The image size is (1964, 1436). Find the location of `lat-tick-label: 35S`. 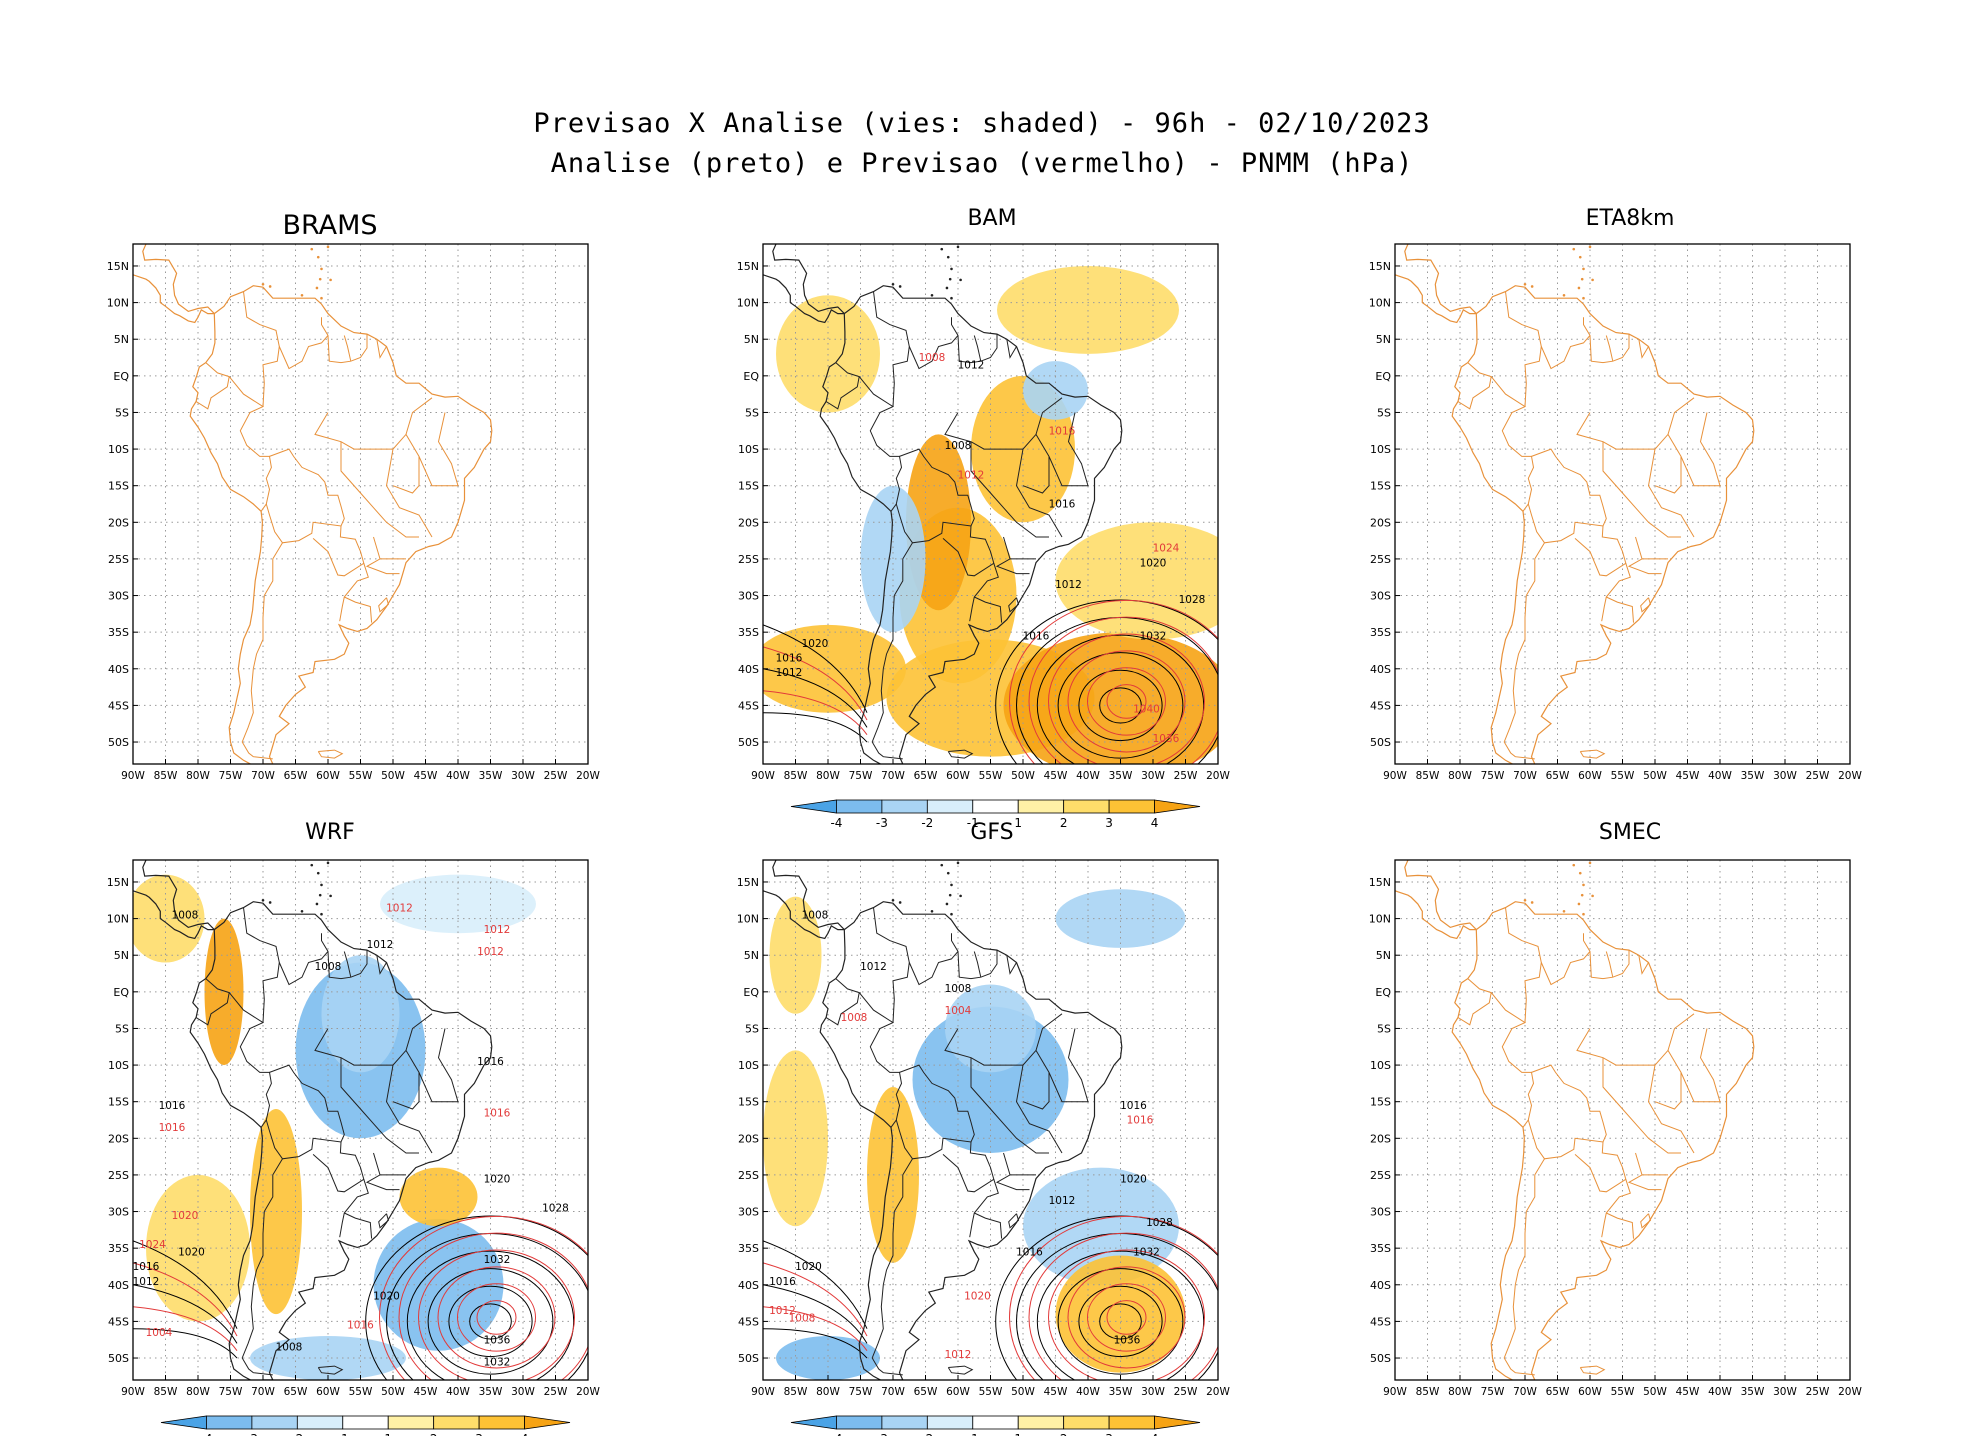

lat-tick-label: 35S is located at coordinates (118, 632).